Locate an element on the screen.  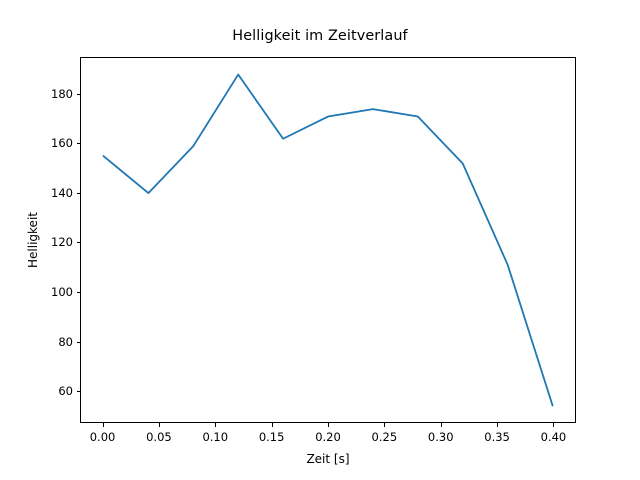
y-tick-label: 140 is located at coordinates (62, 192).